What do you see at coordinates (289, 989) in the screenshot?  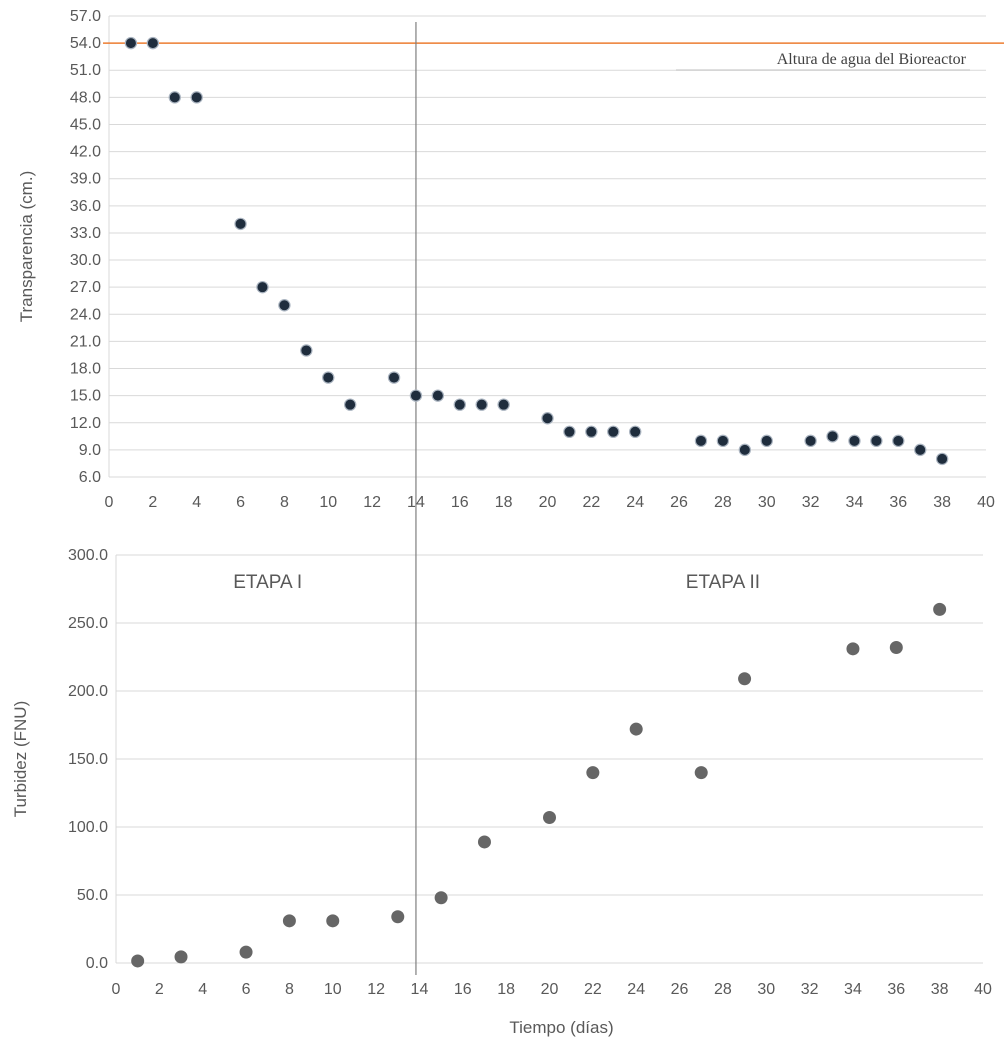 I see `turbidity-chart-x-tick-label: 8` at bounding box center [289, 989].